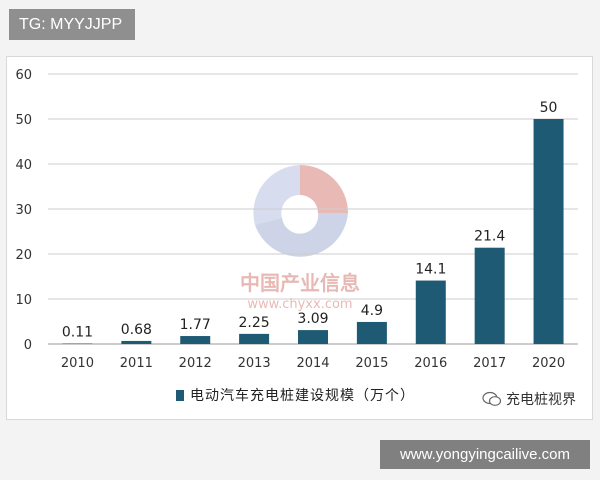  Describe the element at coordinates (180, 395) in the screenshot. I see `legend-swatch` at that location.